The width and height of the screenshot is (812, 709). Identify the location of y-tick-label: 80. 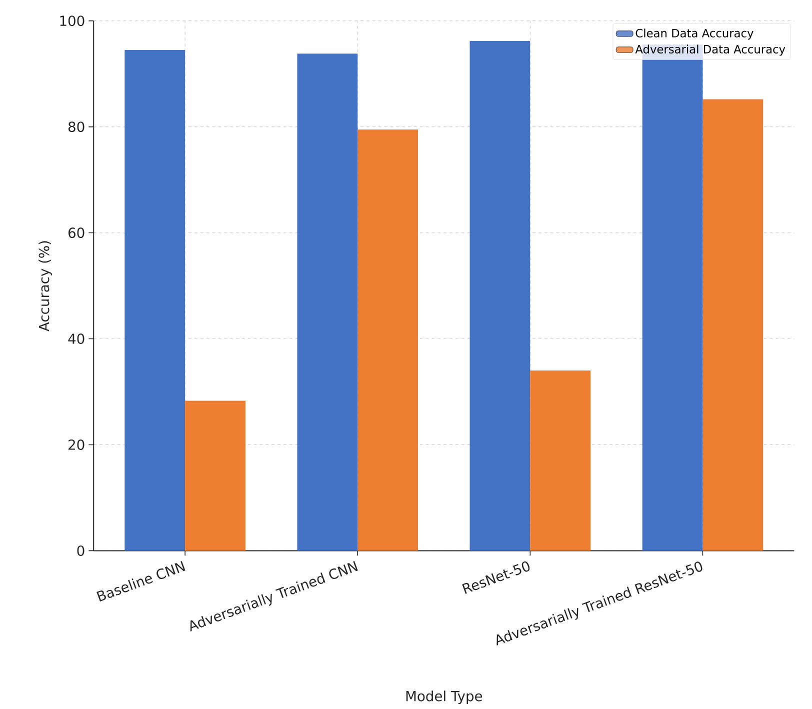
(76, 126).